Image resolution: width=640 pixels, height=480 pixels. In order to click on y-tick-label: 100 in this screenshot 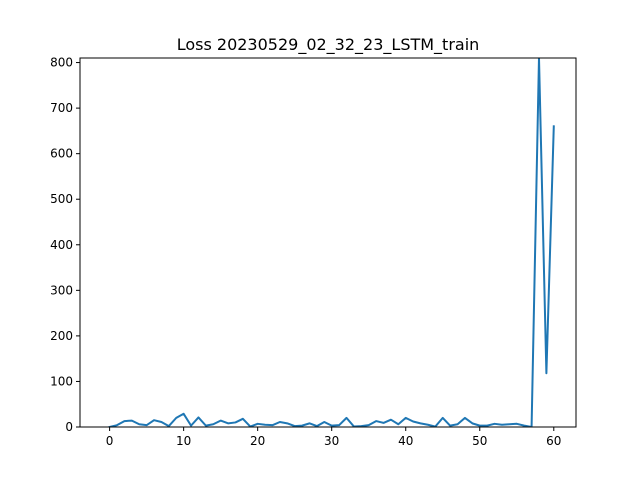, I will do `click(61, 381)`.